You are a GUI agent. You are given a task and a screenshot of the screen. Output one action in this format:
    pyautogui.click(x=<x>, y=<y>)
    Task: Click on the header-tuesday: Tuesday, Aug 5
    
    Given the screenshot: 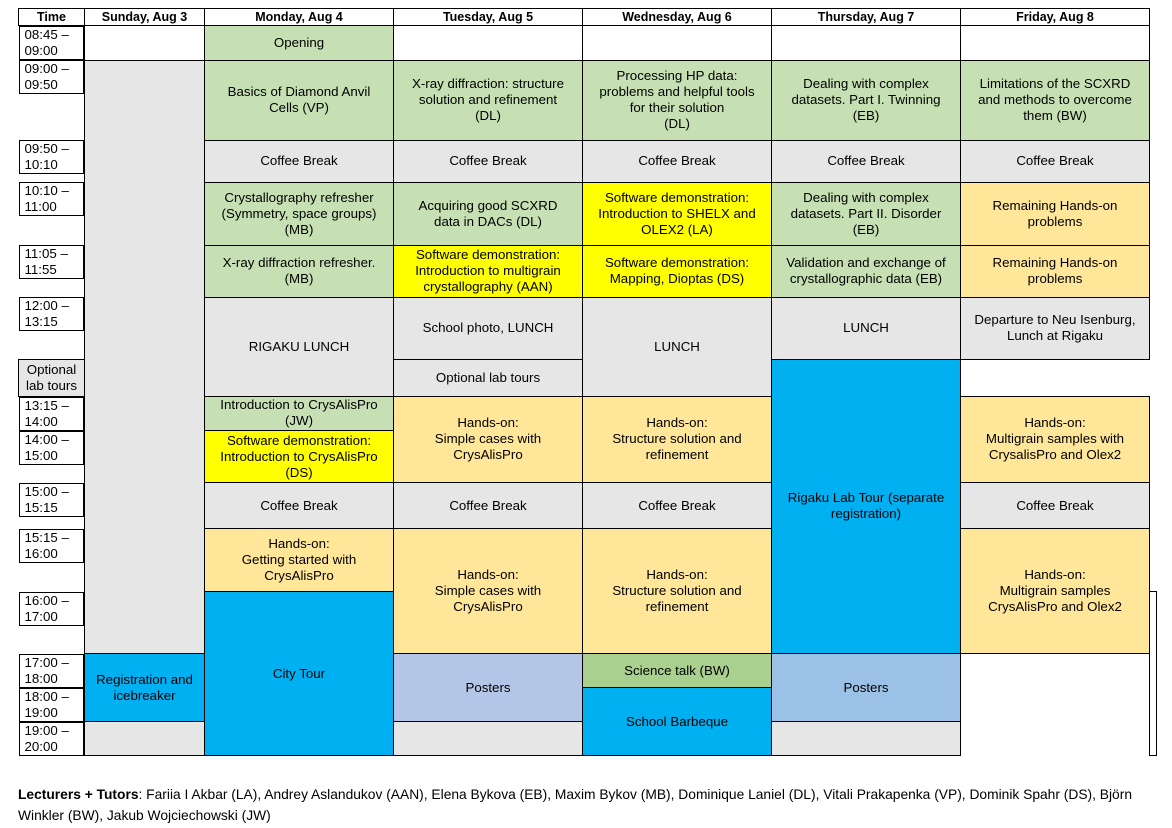 What is the action you would take?
    pyautogui.click(x=488, y=17)
    